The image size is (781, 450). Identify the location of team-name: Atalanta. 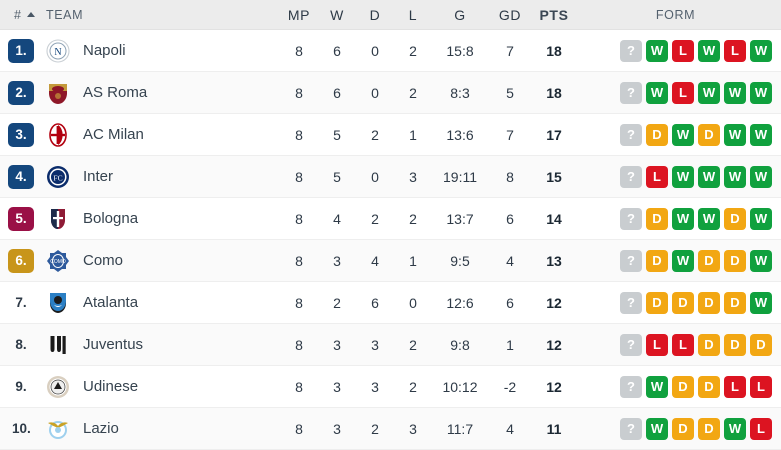
(111, 302).